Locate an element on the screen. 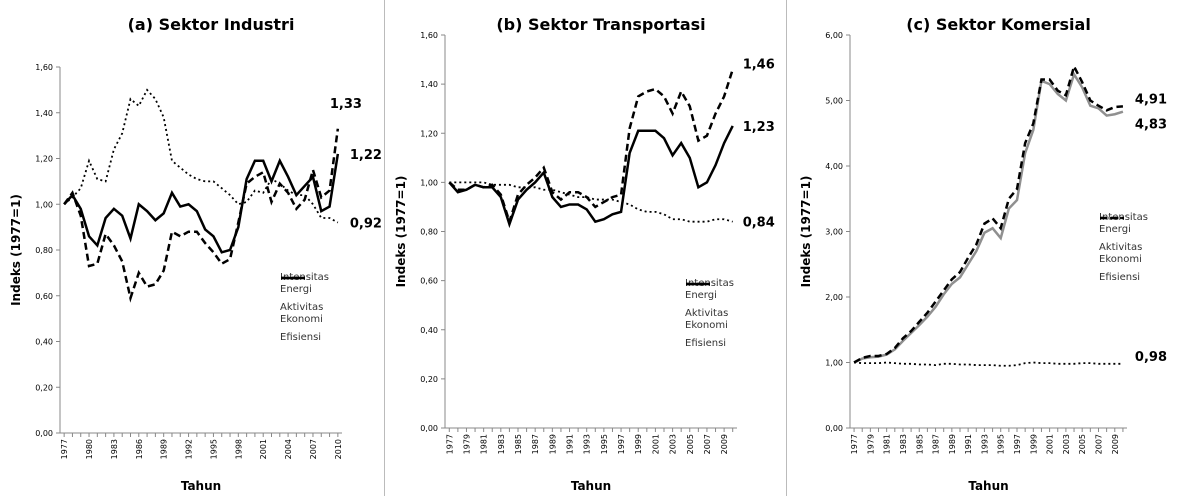 The image size is (1189, 496). chart-title: (a) Sektor Industri is located at coordinates (211, 24).